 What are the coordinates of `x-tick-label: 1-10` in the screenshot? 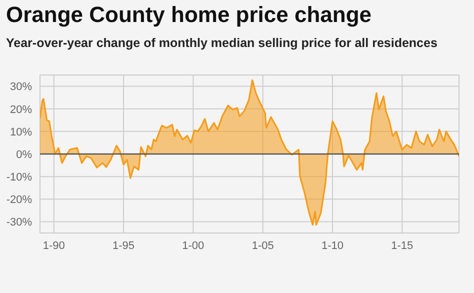 It's located at (332, 246).